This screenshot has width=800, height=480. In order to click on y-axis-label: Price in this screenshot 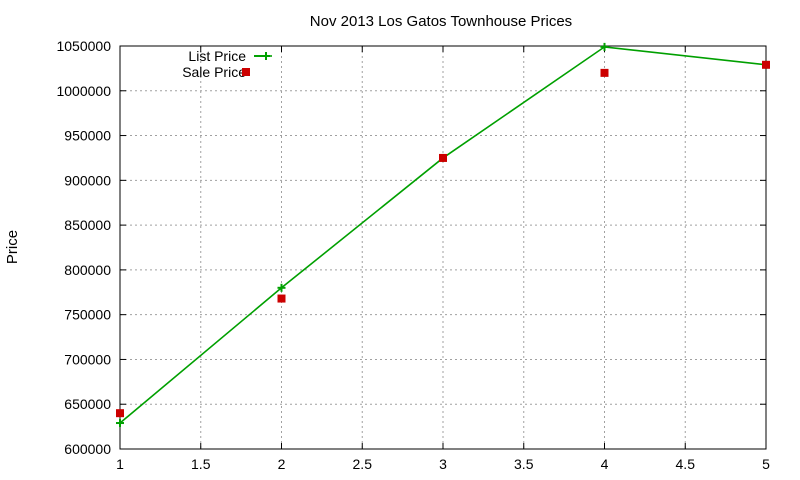, I will do `click(12, 247)`.